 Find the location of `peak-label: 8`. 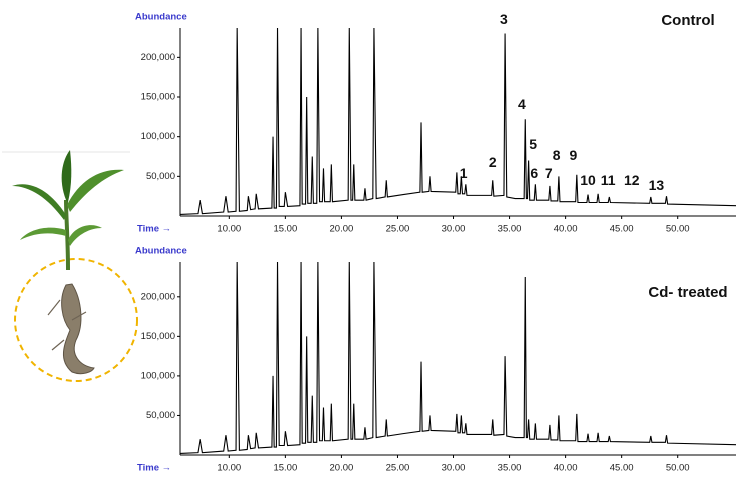

peak-label: 8 is located at coordinates (557, 155).